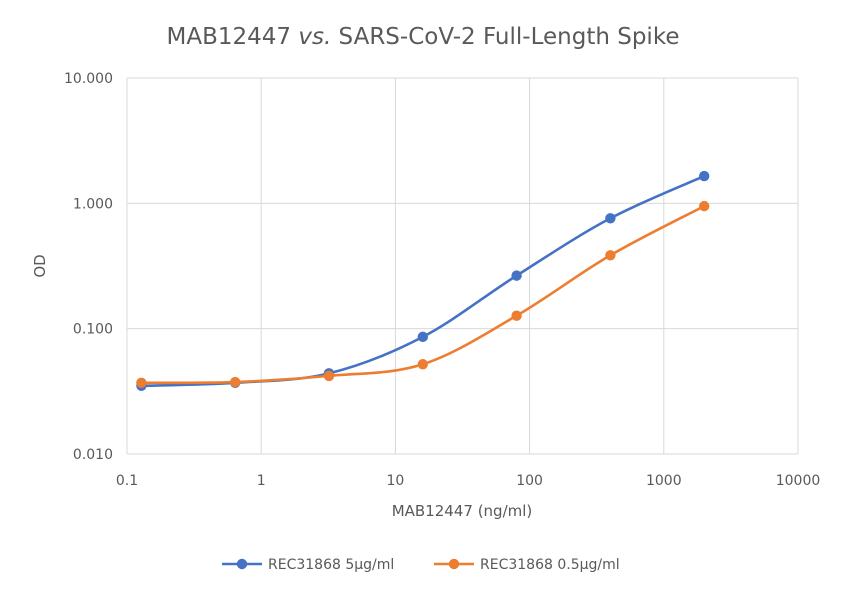 Image resolution: width=846 pixels, height=595 pixels. I want to click on x-tick-label: 10000, so click(798, 481).